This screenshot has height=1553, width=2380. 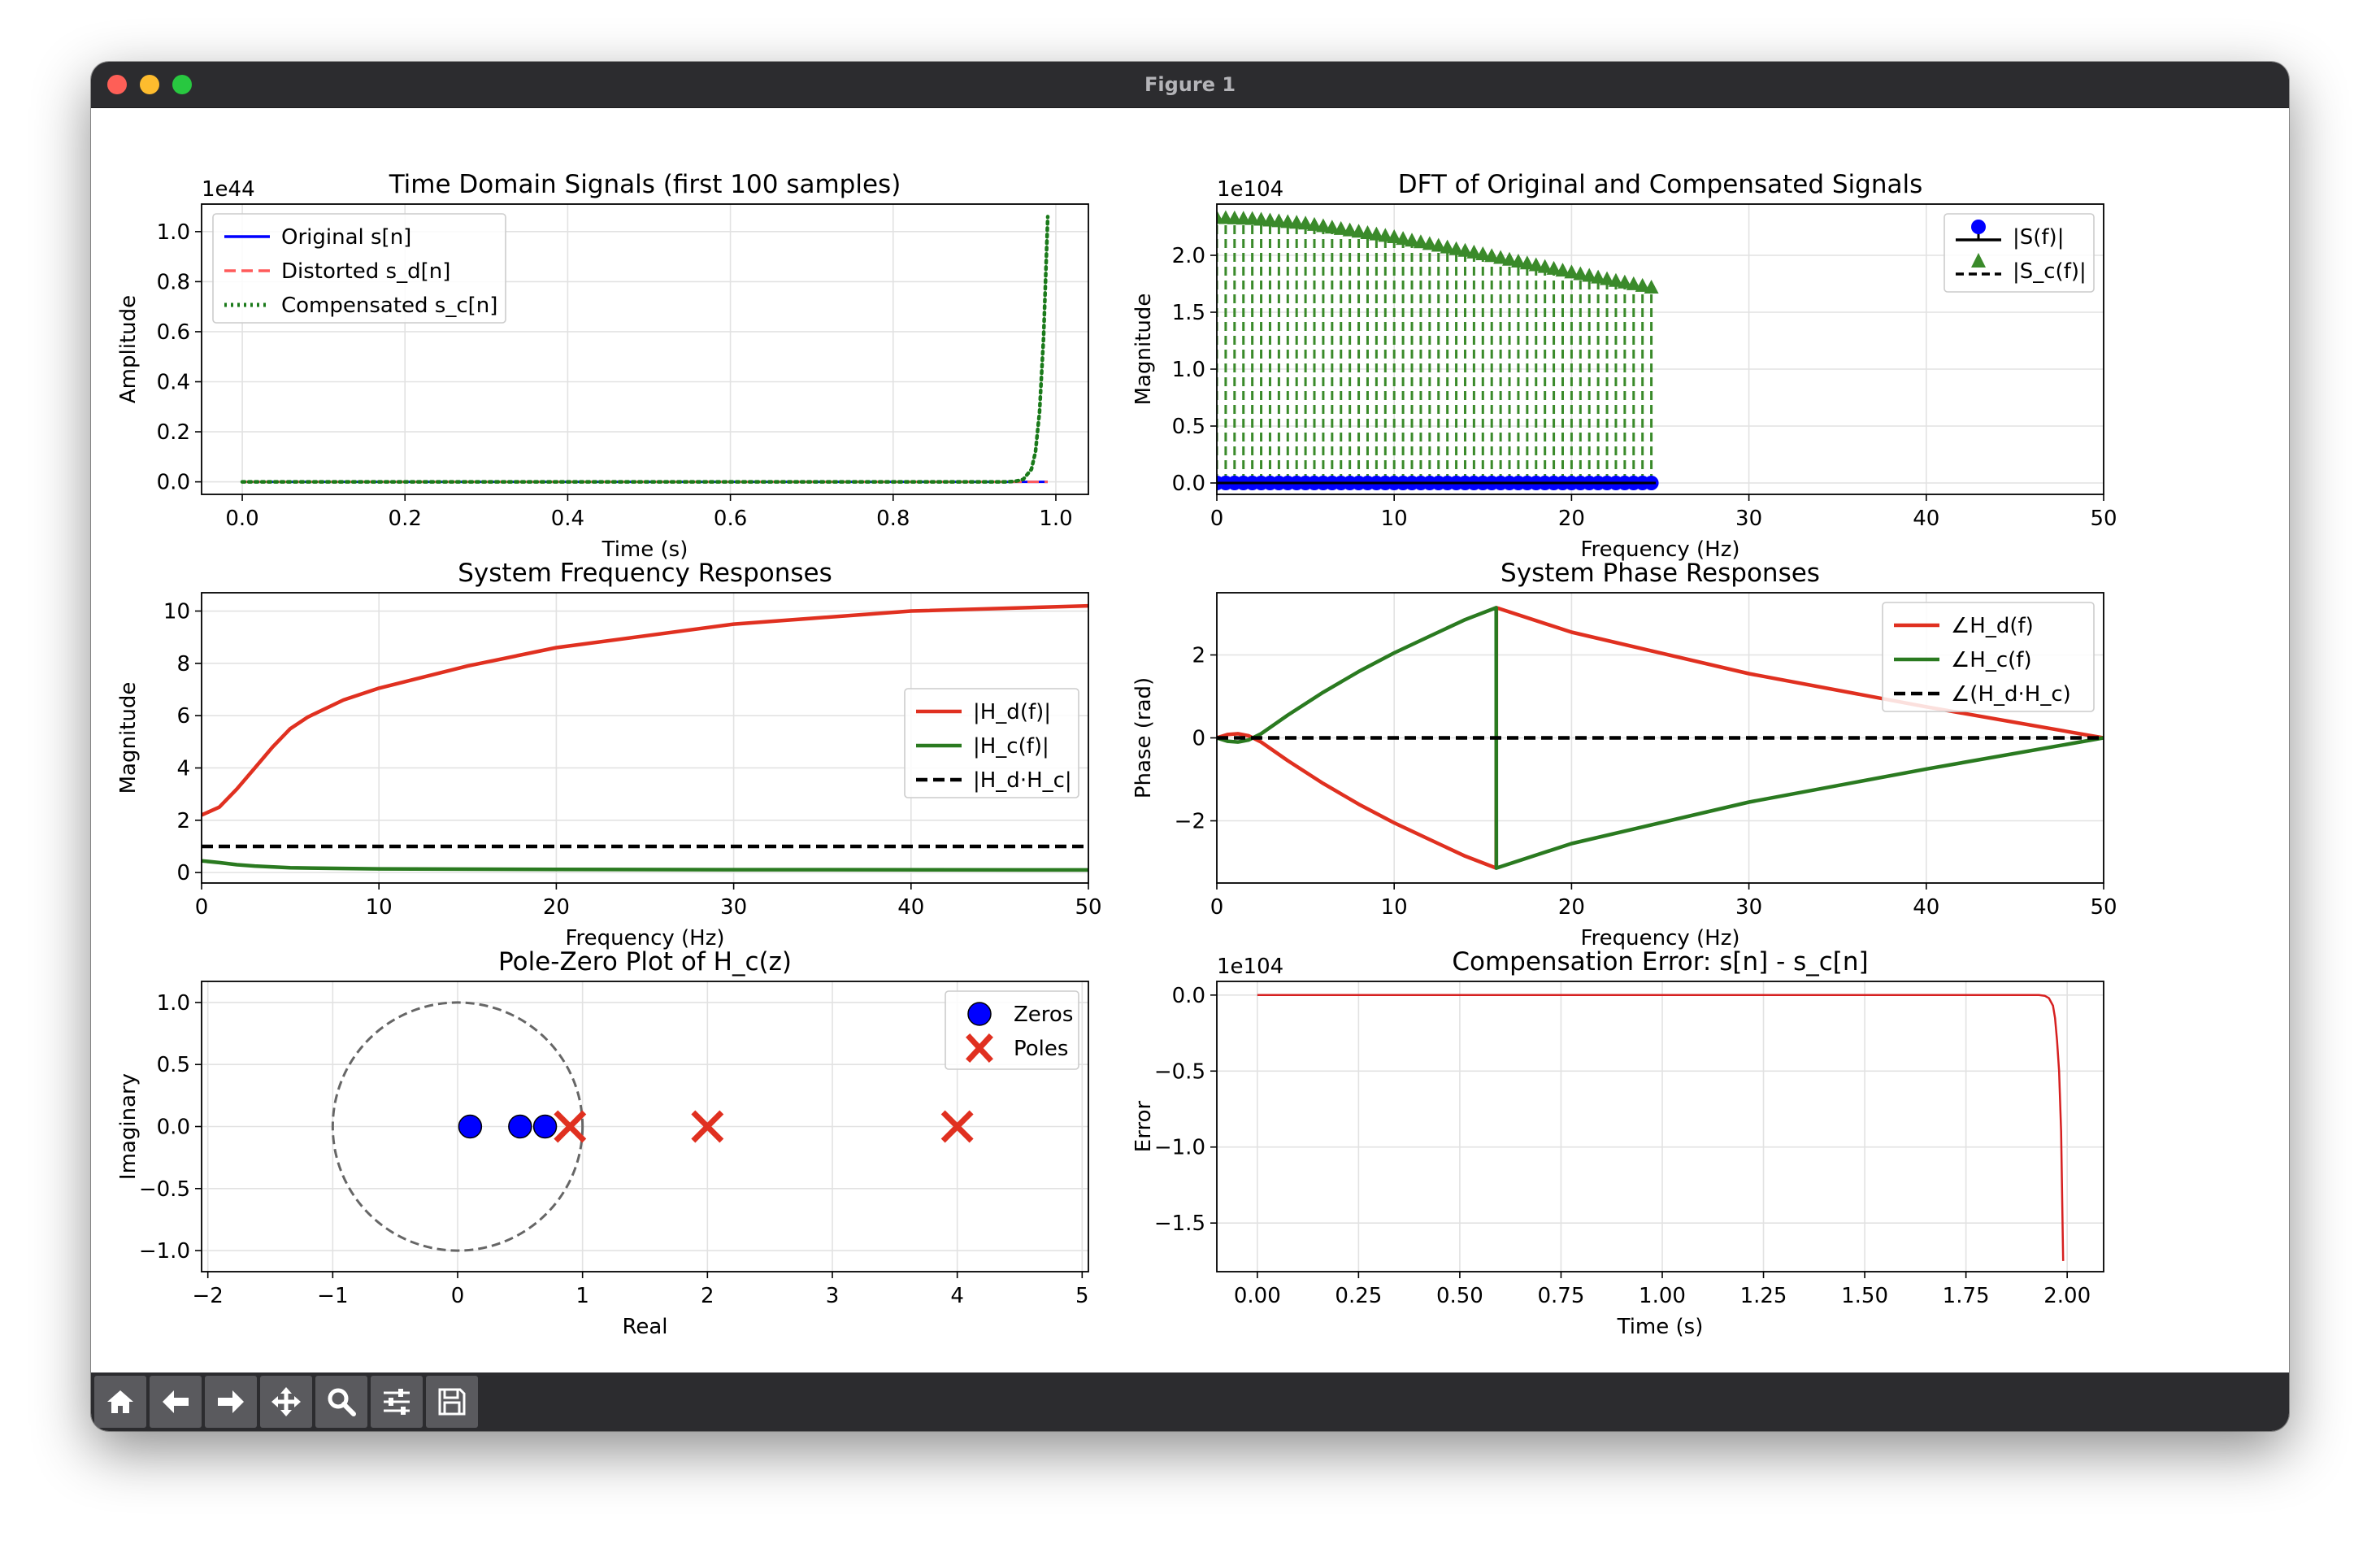 What do you see at coordinates (910, 907) in the screenshot?
I see `x-tick-label: 40` at bounding box center [910, 907].